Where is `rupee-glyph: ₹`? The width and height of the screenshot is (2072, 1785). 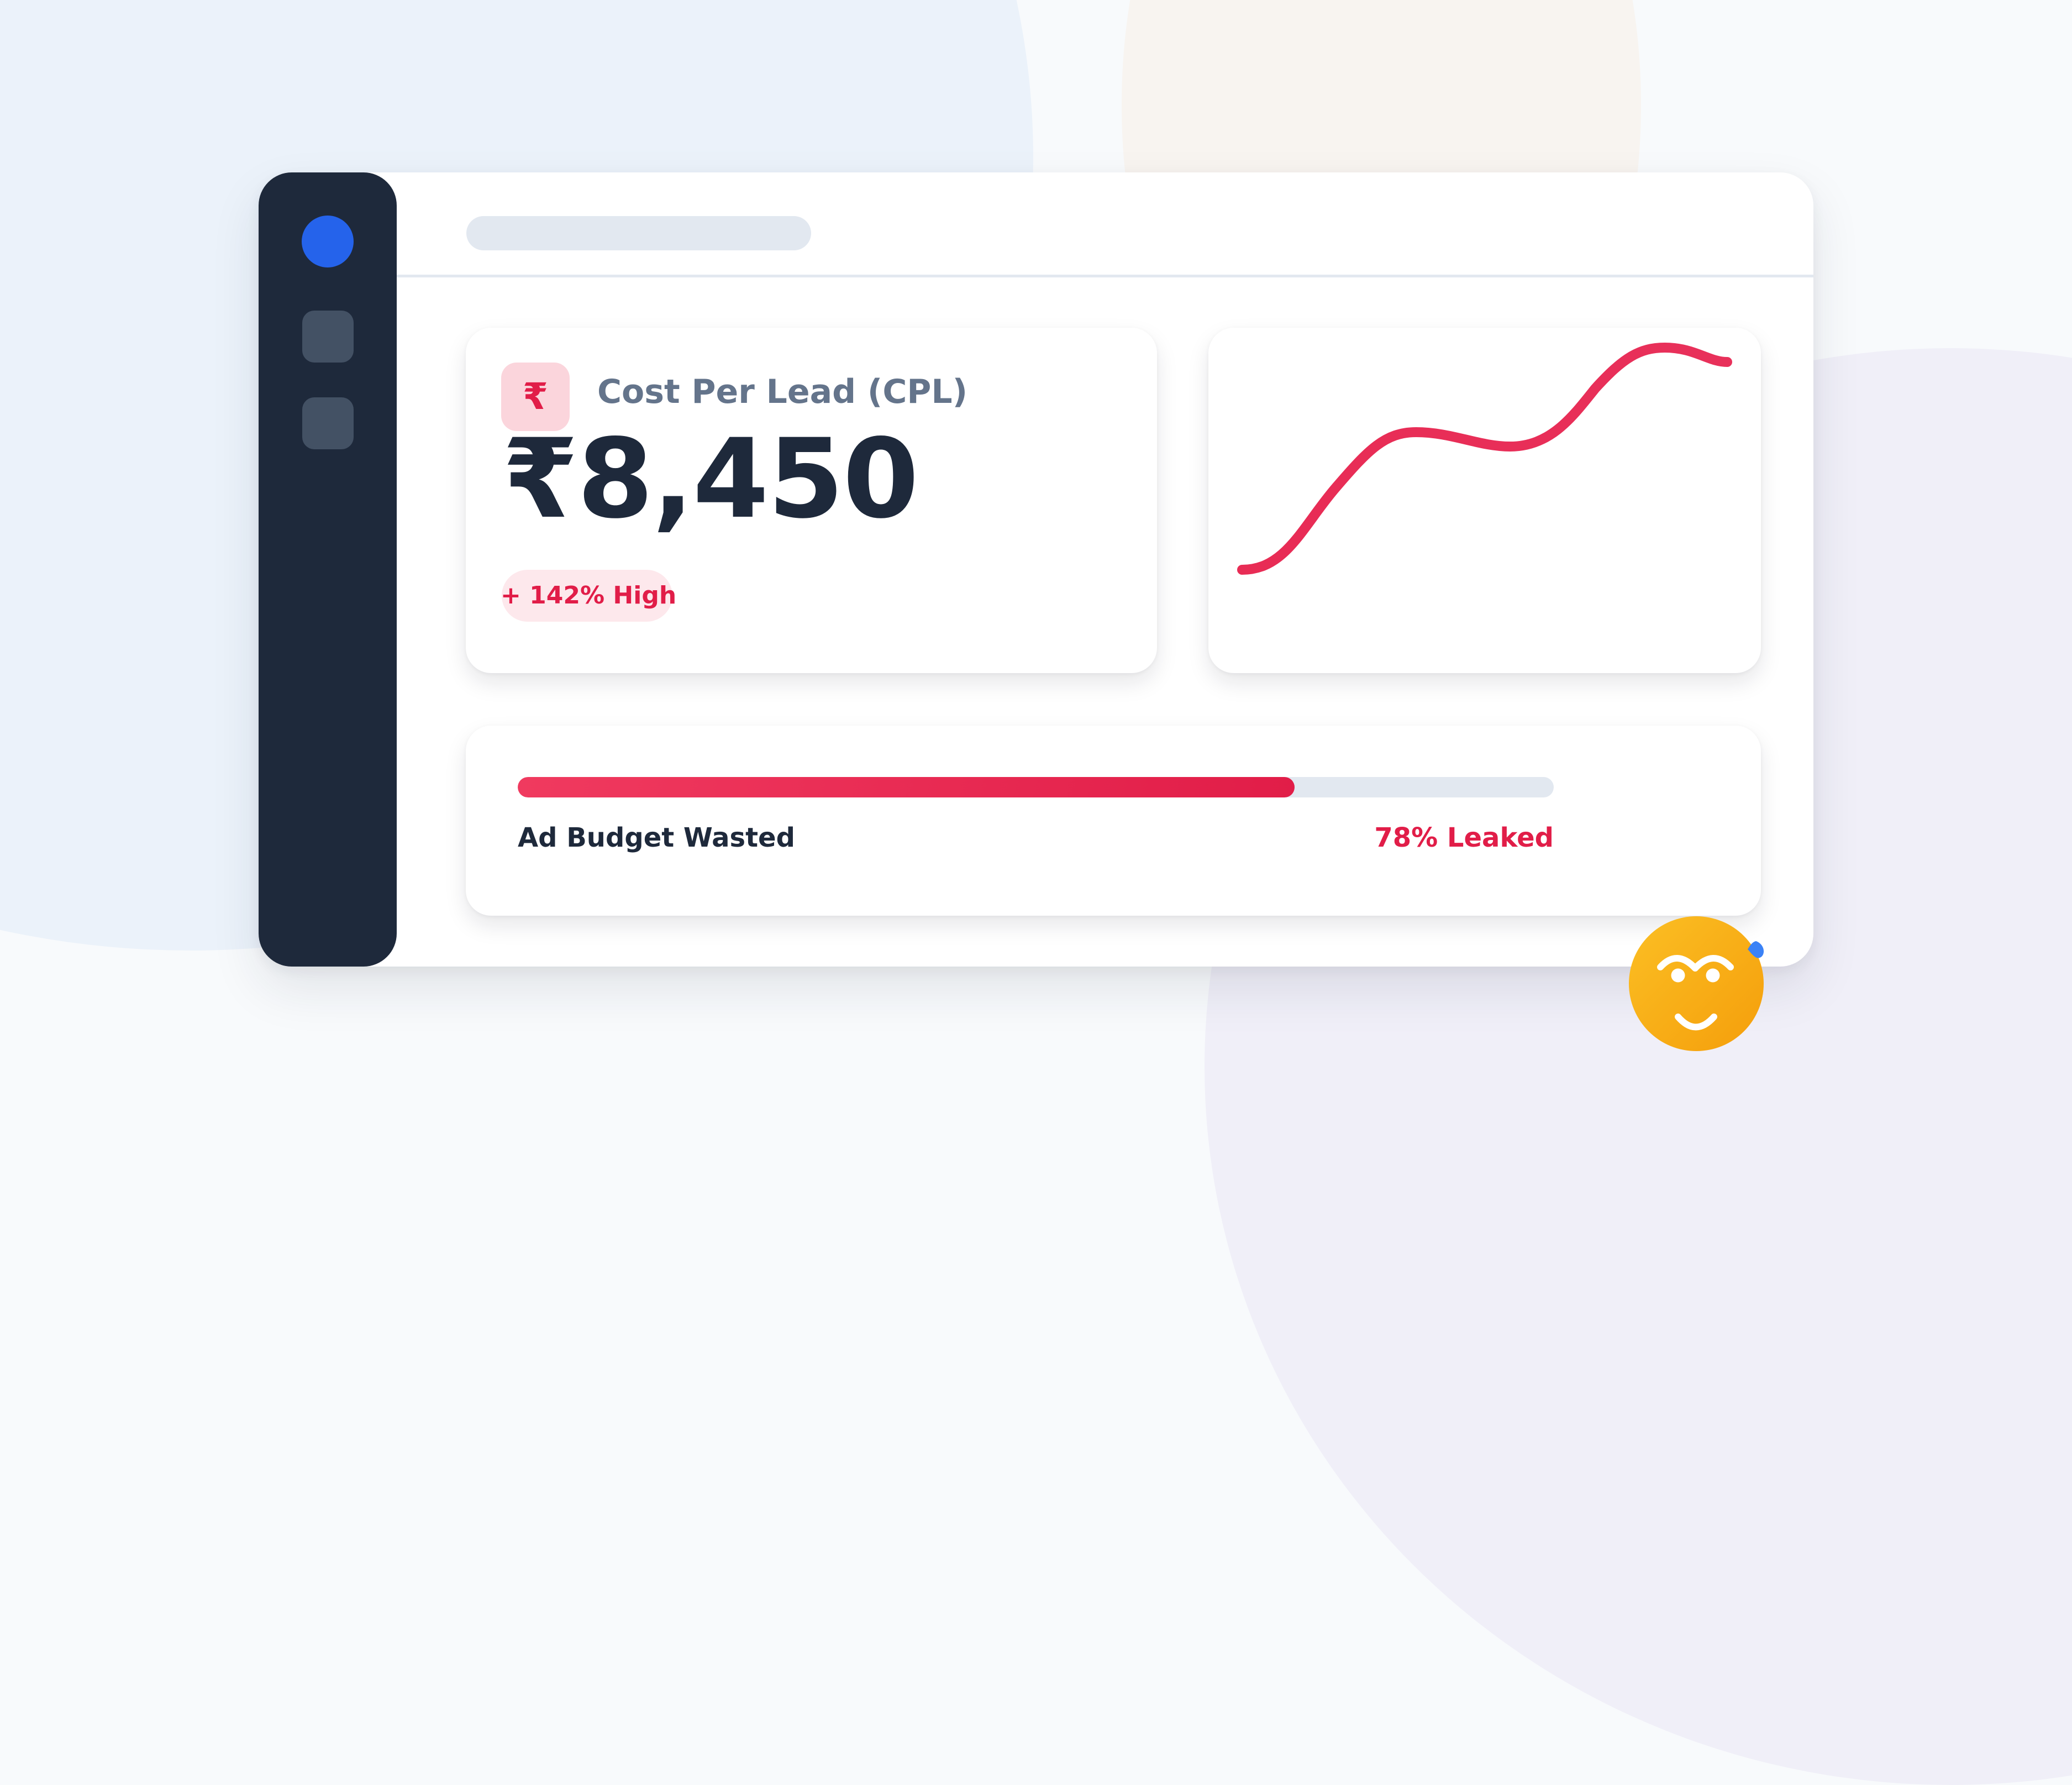
rupee-glyph: ₹ is located at coordinates (535, 397).